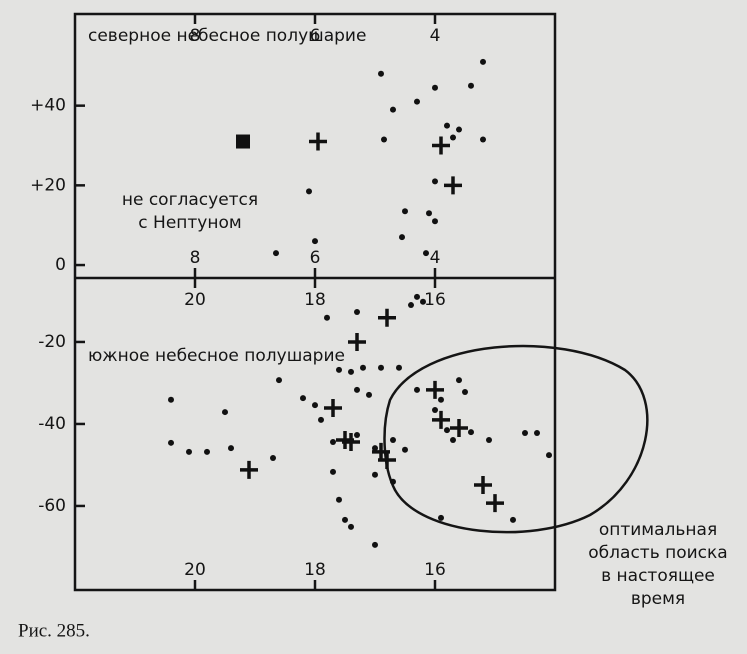 Image resolution: width=747 pixels, height=654 pixels. Describe the element at coordinates (189, 223) in the screenshot. I see `annotation: с Нептуном` at that location.